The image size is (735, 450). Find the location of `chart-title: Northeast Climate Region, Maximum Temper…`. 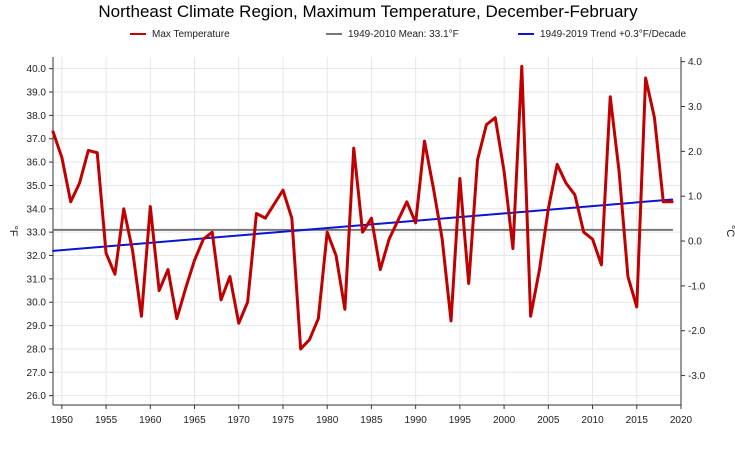

chart-title: Northeast Climate Region, Maximum Temper… is located at coordinates (368, 11).